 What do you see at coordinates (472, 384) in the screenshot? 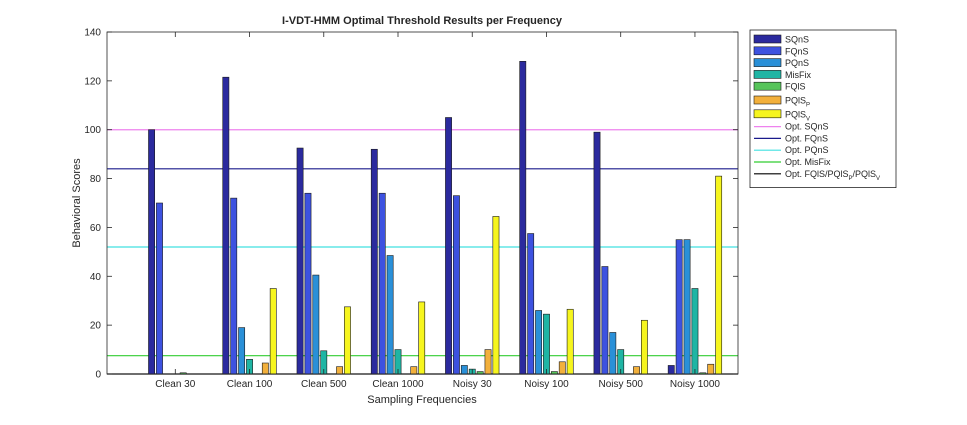
I see `x-tick-label: Noisy 30` at bounding box center [472, 384].